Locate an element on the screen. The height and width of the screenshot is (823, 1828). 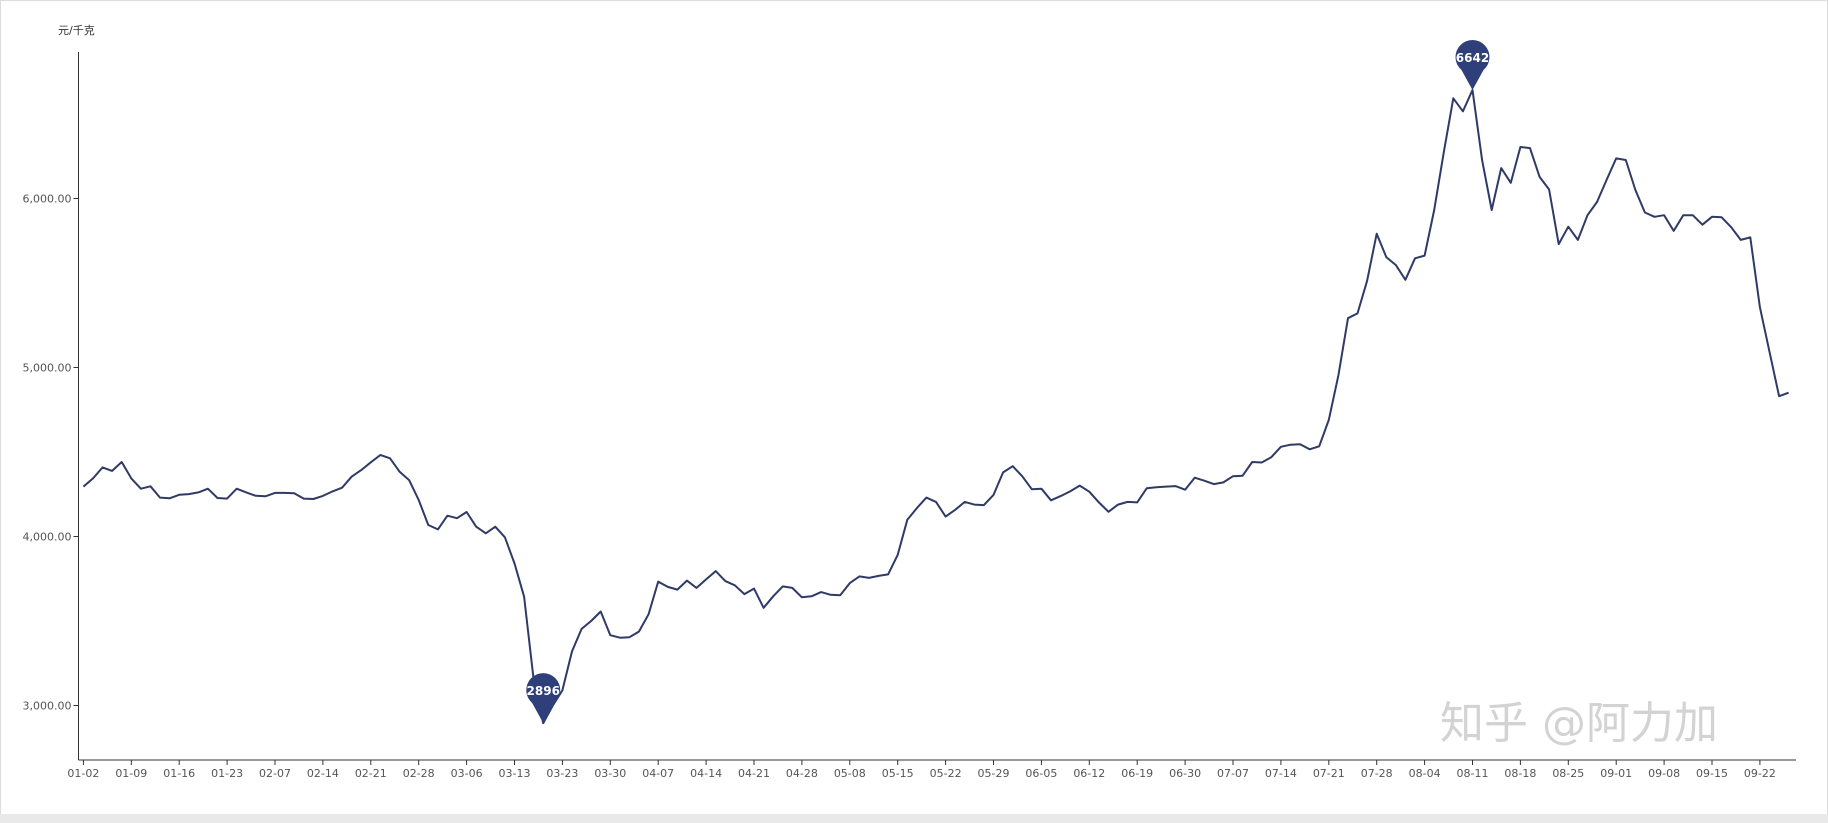
y-tick-label: 3,000.00 is located at coordinates (47, 706).